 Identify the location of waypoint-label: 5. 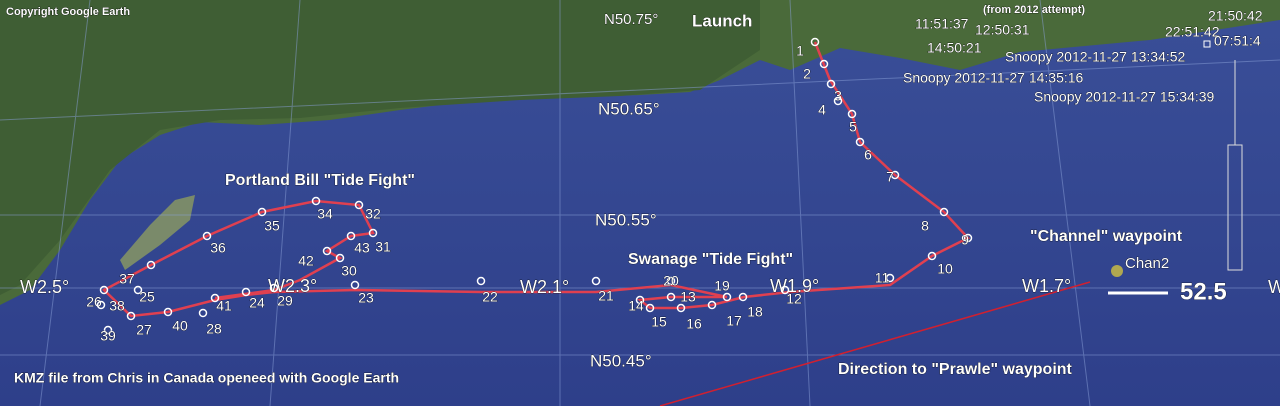
(853, 127).